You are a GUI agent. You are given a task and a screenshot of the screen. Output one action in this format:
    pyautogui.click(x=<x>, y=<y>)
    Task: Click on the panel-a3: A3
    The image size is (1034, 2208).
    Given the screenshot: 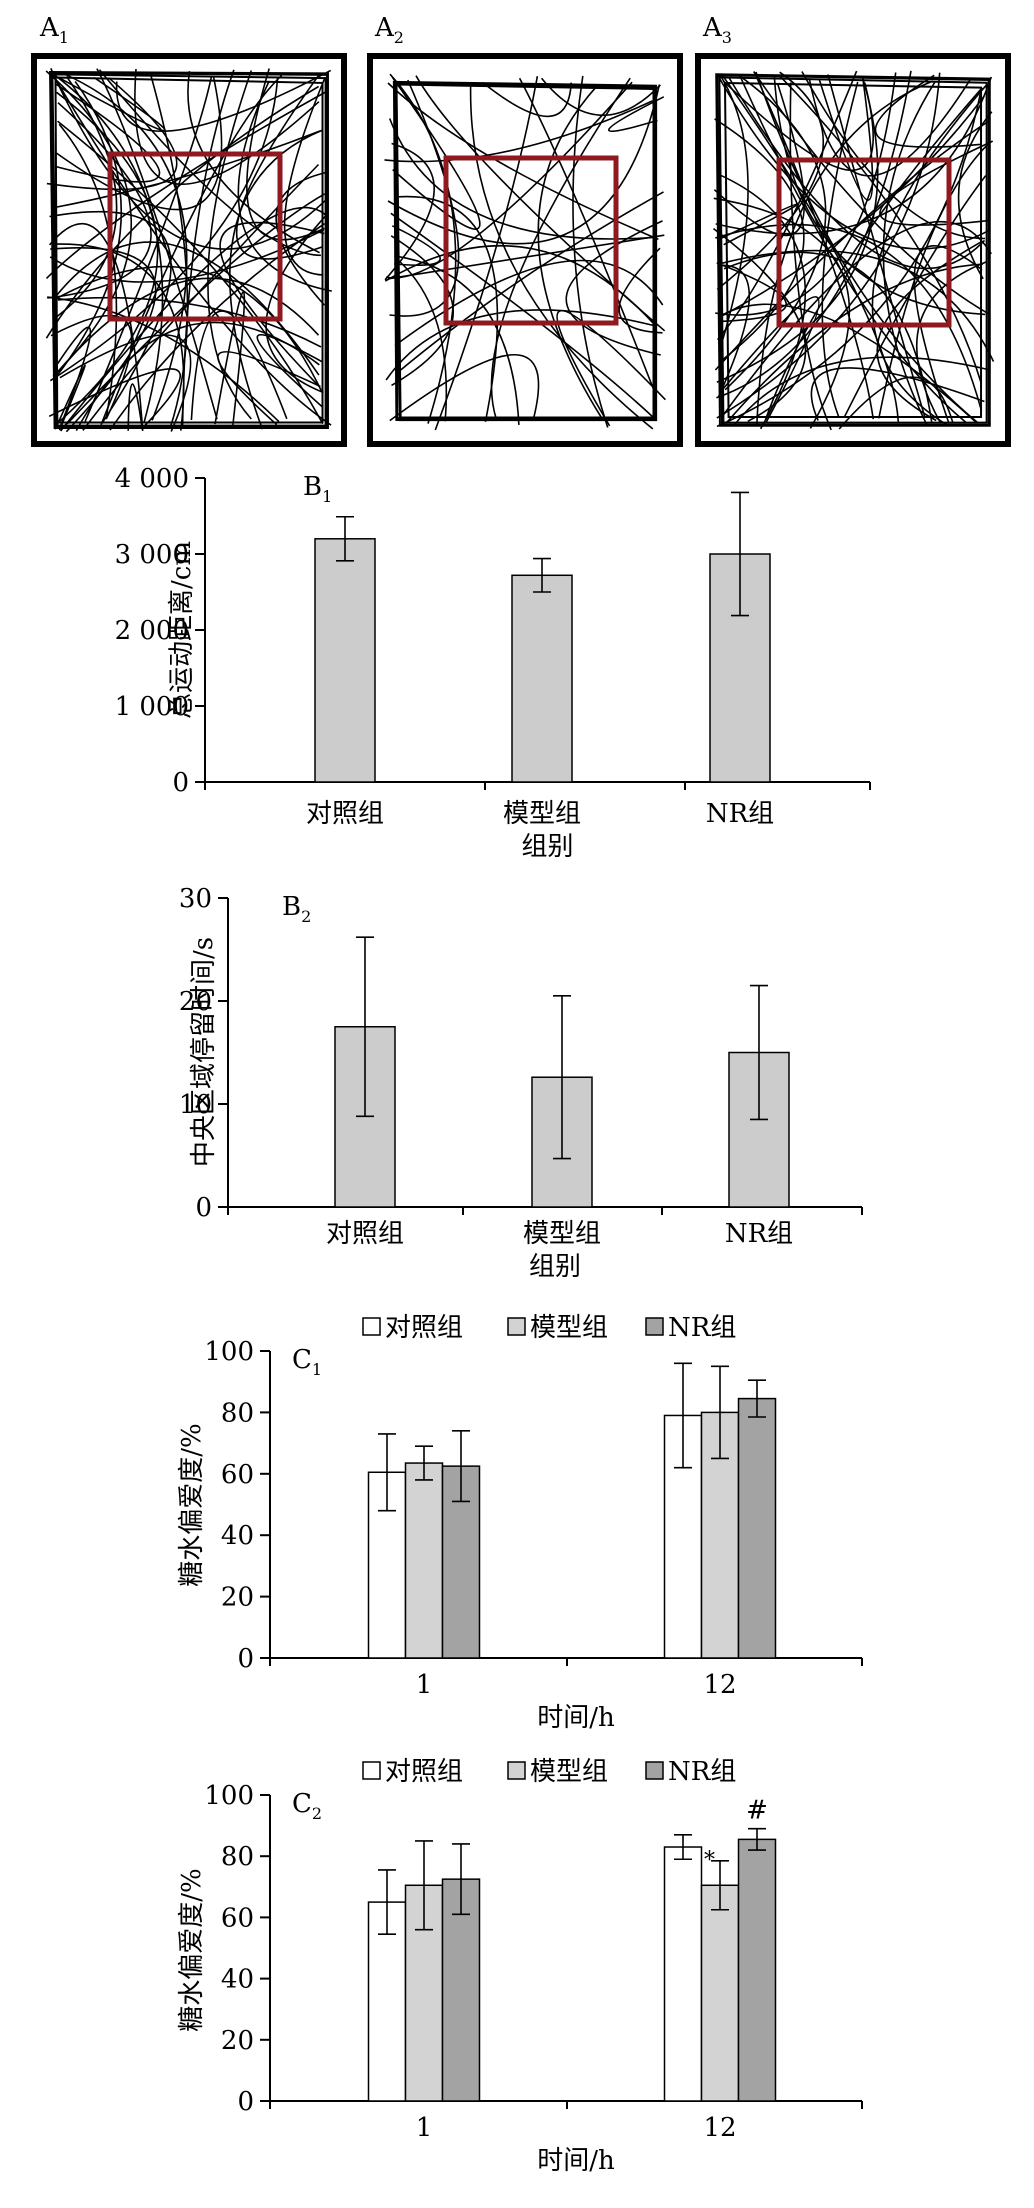 What is the action you would take?
    pyautogui.click(x=853, y=230)
    